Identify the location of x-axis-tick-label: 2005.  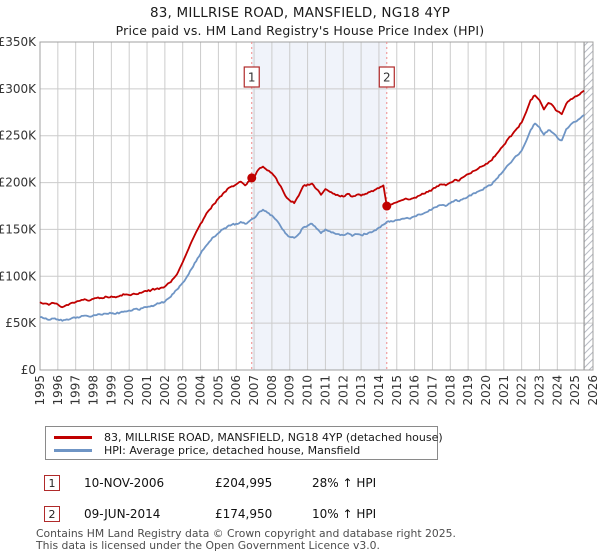
(218, 390).